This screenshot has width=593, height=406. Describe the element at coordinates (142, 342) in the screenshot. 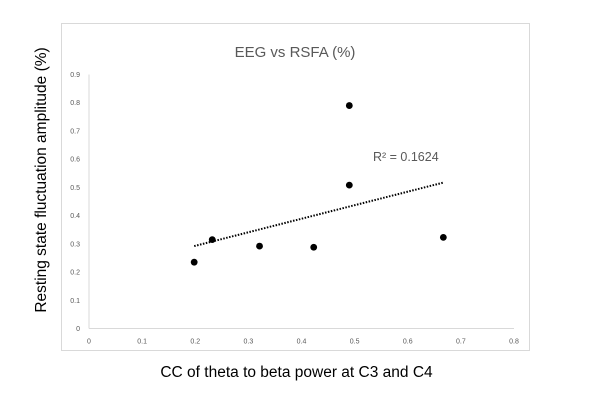

I see `x-tick-label: 0.1` at that location.